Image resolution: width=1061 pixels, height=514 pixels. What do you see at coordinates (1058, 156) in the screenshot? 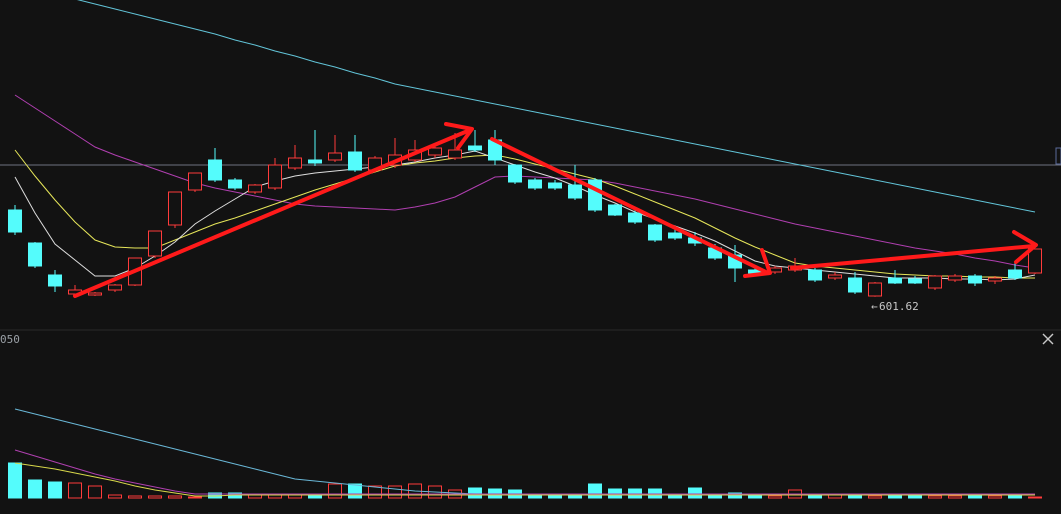
I see `price-tag` at bounding box center [1058, 156].